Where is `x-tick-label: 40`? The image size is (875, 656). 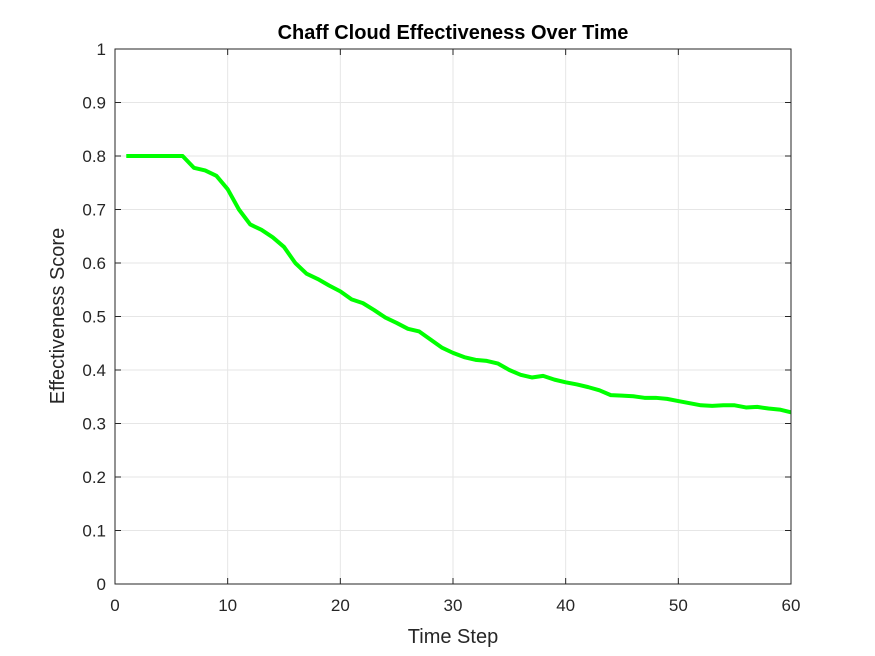
x-tick-label: 40 is located at coordinates (565, 605).